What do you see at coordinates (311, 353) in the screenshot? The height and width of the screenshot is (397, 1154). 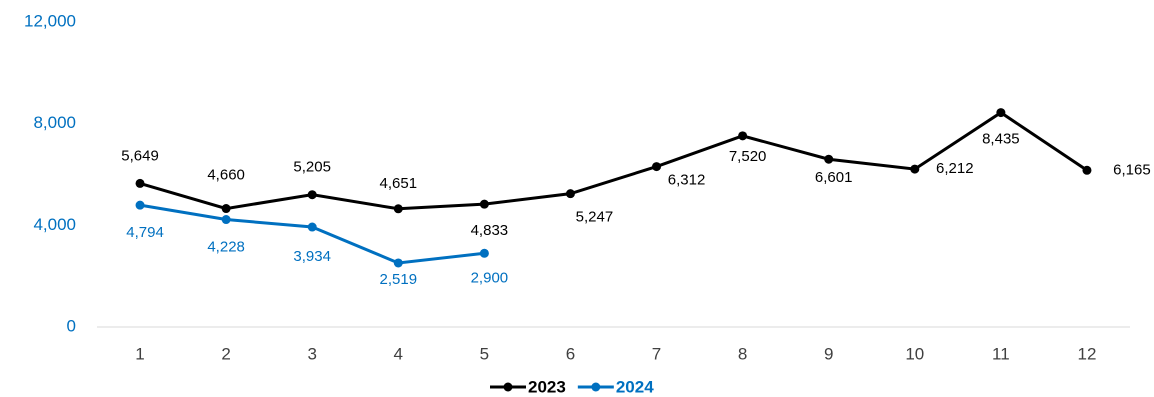 I see `x-tick-label: 3` at bounding box center [311, 353].